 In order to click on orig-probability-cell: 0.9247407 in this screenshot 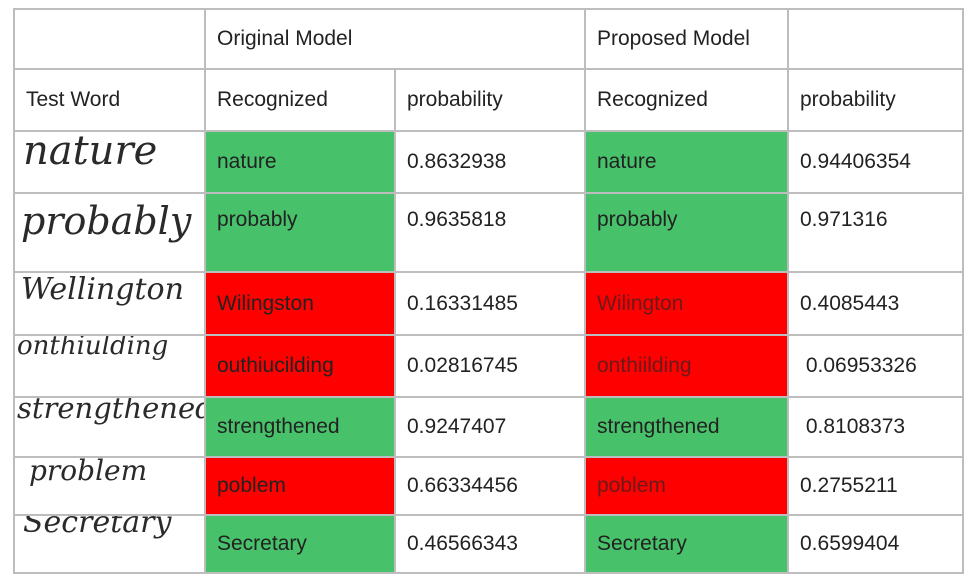, I will do `click(490, 427)`.